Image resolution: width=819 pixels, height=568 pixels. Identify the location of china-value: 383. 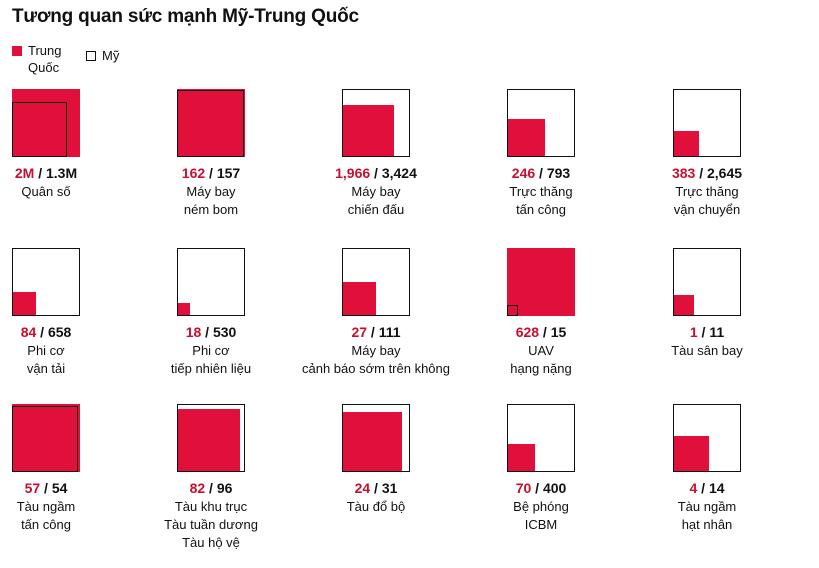
(683, 173).